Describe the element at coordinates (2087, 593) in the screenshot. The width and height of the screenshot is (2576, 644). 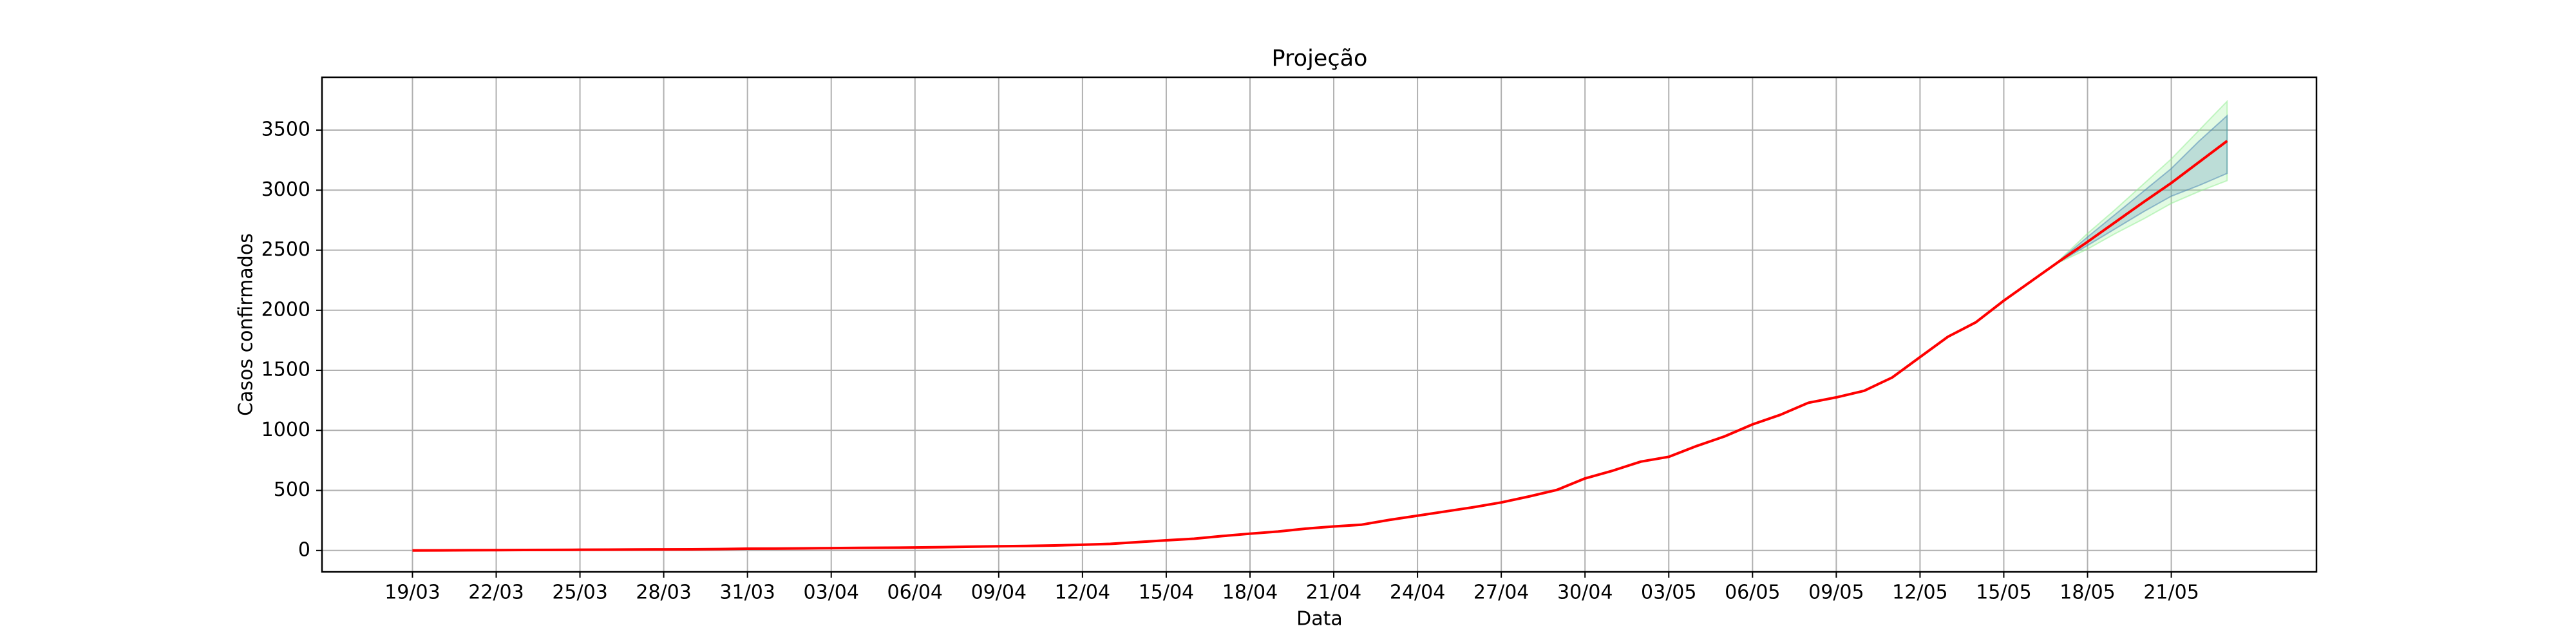
I see `x-tick-label: 18/05` at that location.